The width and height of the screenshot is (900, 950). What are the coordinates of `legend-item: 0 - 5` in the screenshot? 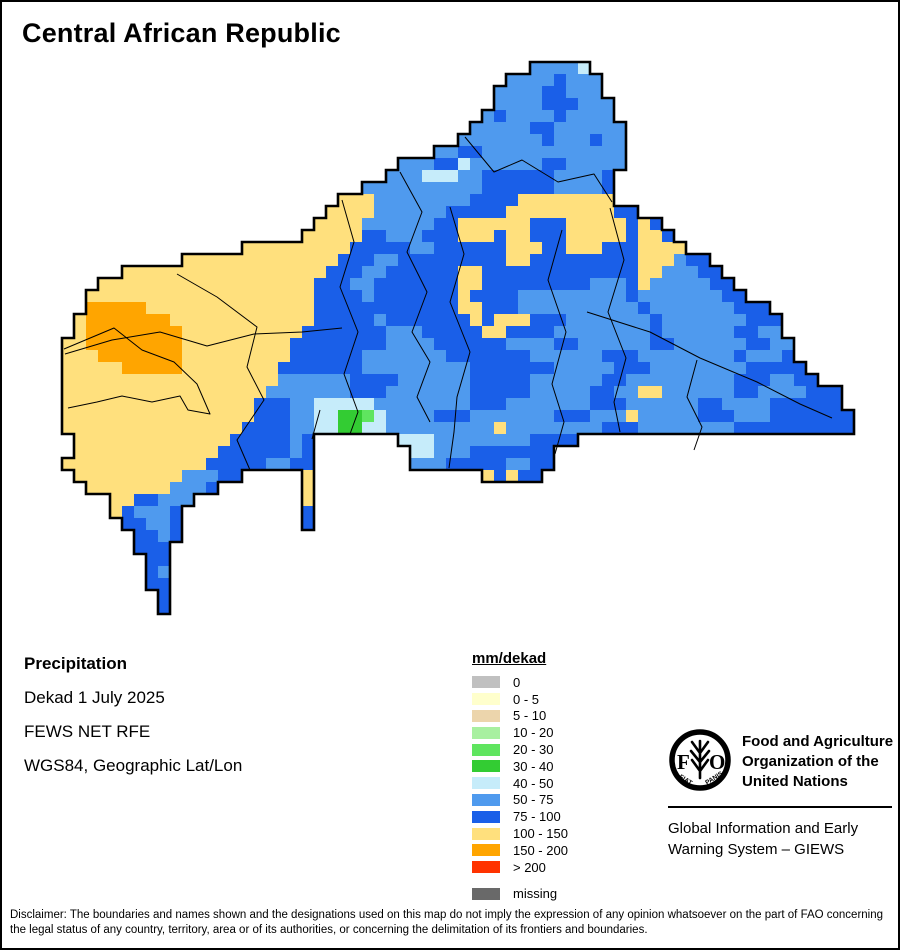 It's located at (520, 699).